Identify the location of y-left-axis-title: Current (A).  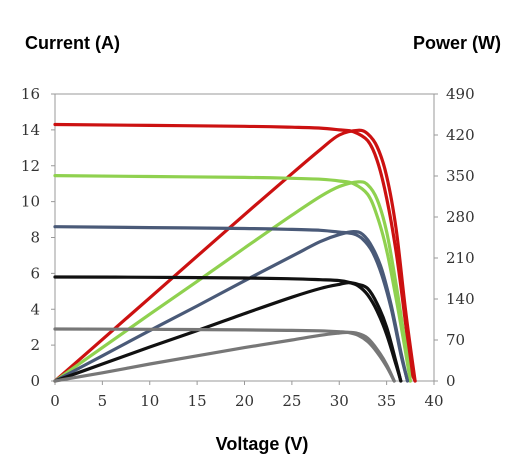
(72, 43).